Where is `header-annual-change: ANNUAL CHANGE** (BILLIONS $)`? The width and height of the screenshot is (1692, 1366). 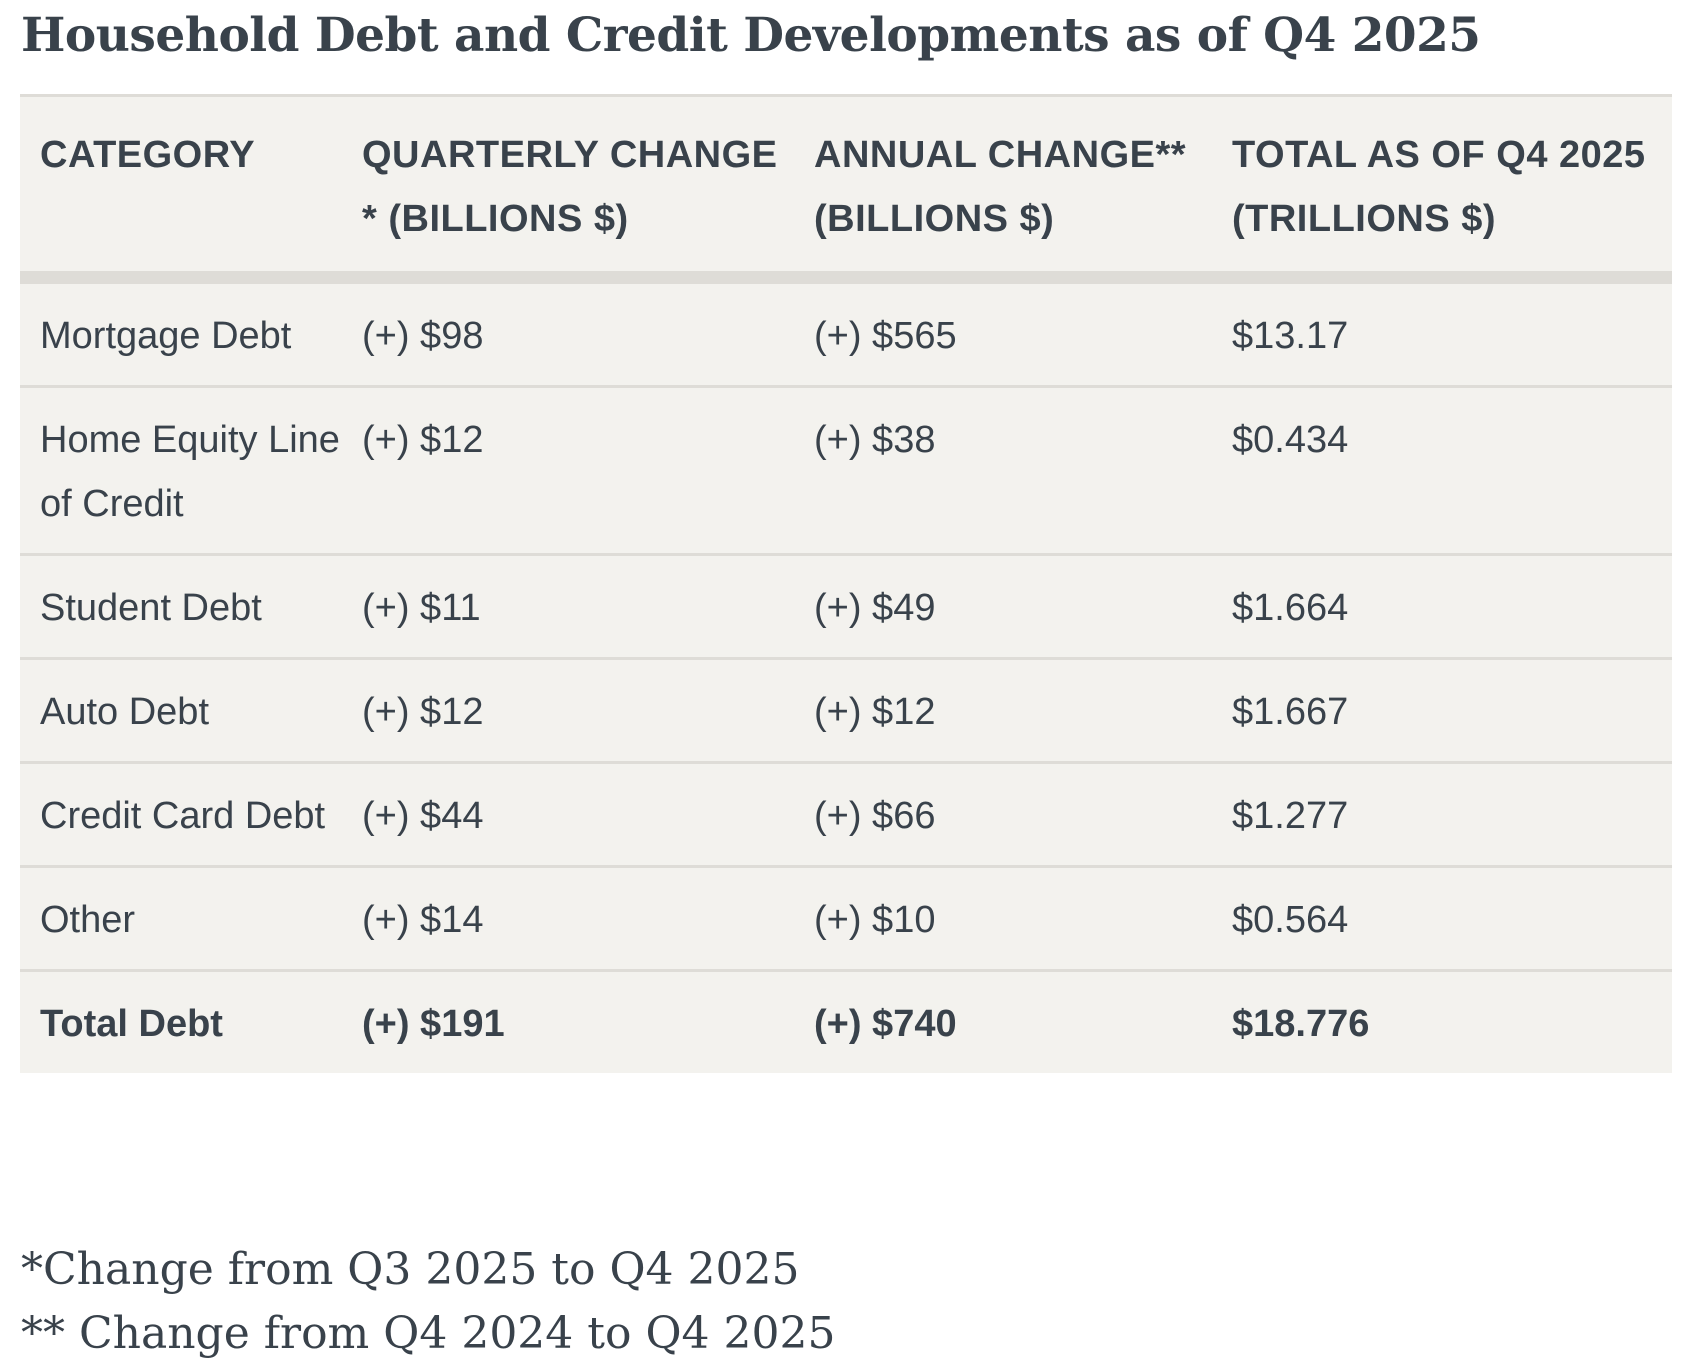
header-annual-change: ANNUAL CHANGE** (BILLIONS $) is located at coordinates (1000, 187).